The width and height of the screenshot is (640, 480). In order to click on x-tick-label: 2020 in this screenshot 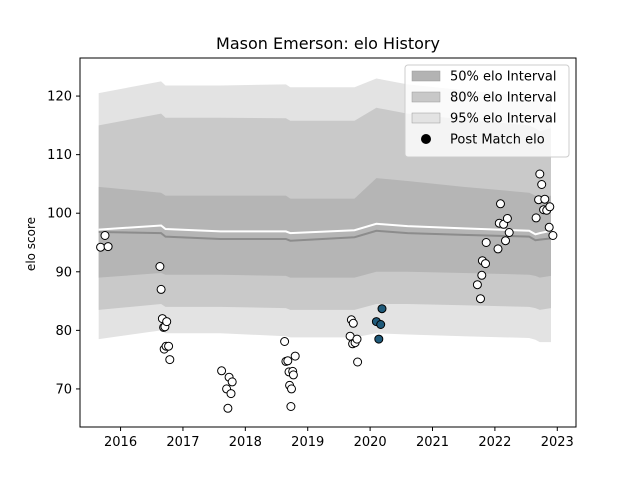, I will do `click(370, 442)`.